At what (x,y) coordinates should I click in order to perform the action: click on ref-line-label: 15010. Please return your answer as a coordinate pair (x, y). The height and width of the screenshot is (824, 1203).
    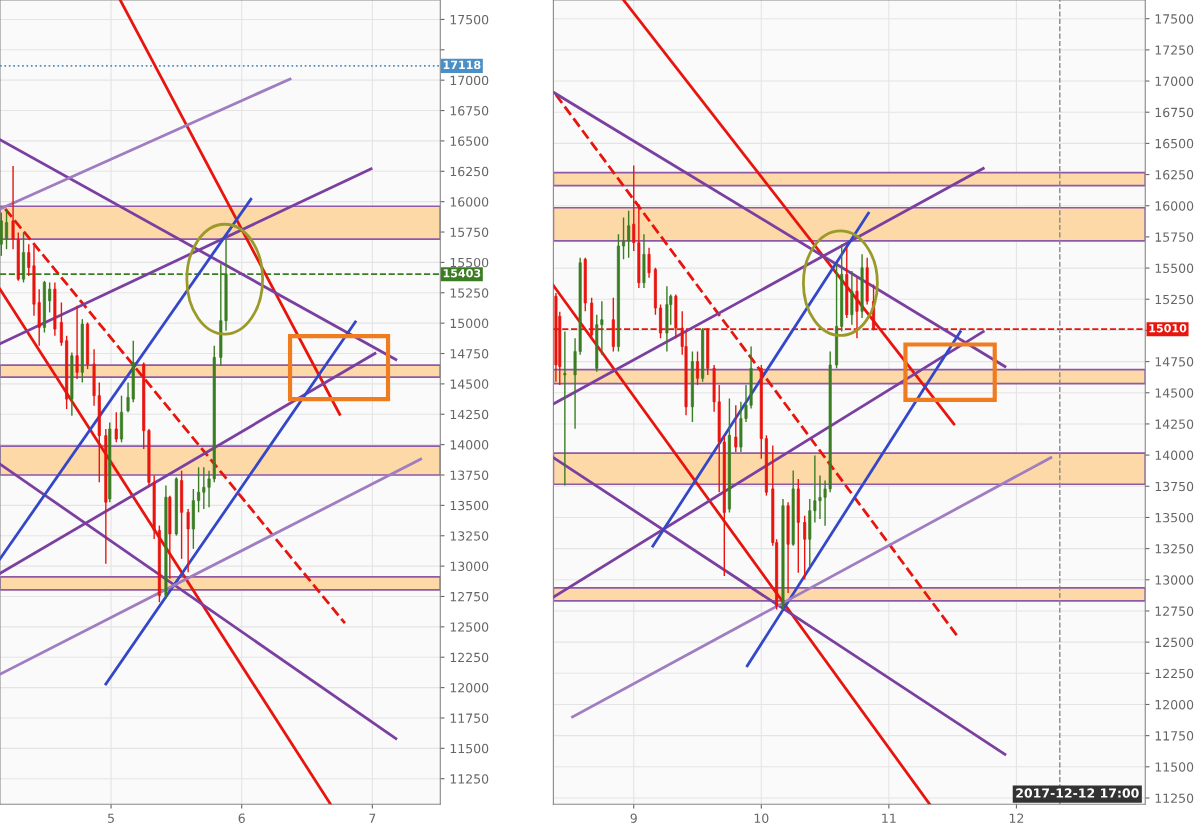
    Looking at the image, I should click on (1168, 328).